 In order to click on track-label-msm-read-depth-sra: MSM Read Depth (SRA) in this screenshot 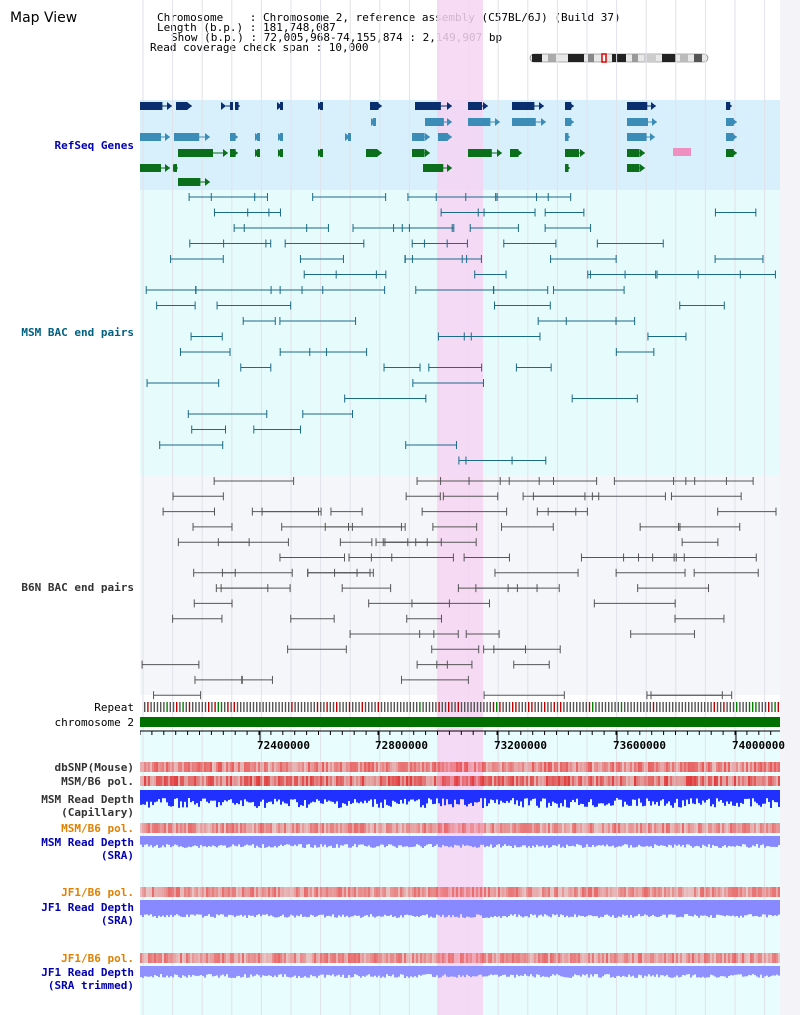, I will do `click(87, 849)`.